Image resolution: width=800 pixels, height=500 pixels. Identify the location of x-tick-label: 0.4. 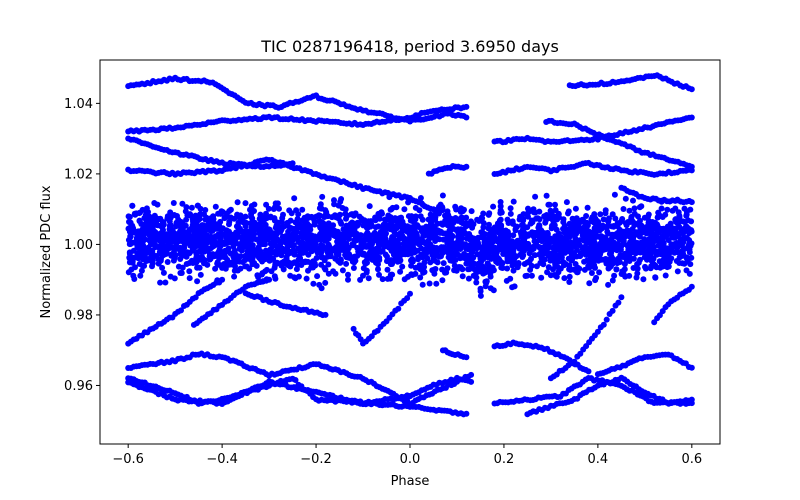
(598, 459).